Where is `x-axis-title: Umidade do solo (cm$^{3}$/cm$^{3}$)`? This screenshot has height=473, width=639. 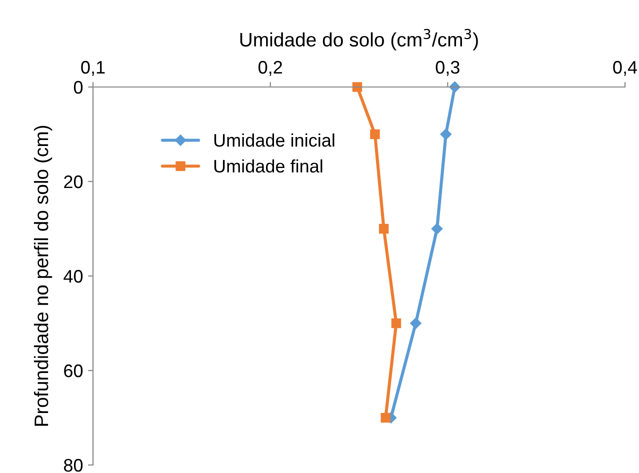 x-axis-title: Umidade do solo (cm$^{3}$/cm$^{3}$) is located at coordinates (359, 39).